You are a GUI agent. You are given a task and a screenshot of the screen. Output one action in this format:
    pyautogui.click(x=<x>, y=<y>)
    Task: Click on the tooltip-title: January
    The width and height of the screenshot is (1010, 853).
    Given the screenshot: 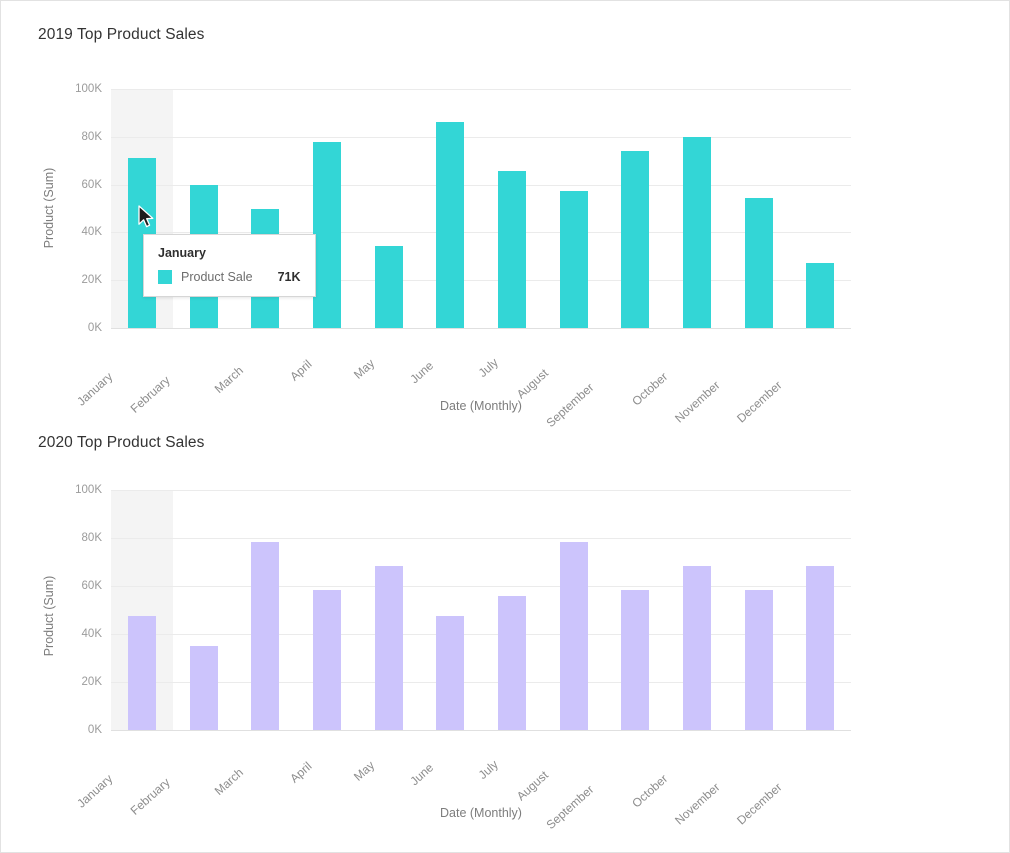 What is the action you would take?
    pyautogui.click(x=182, y=253)
    